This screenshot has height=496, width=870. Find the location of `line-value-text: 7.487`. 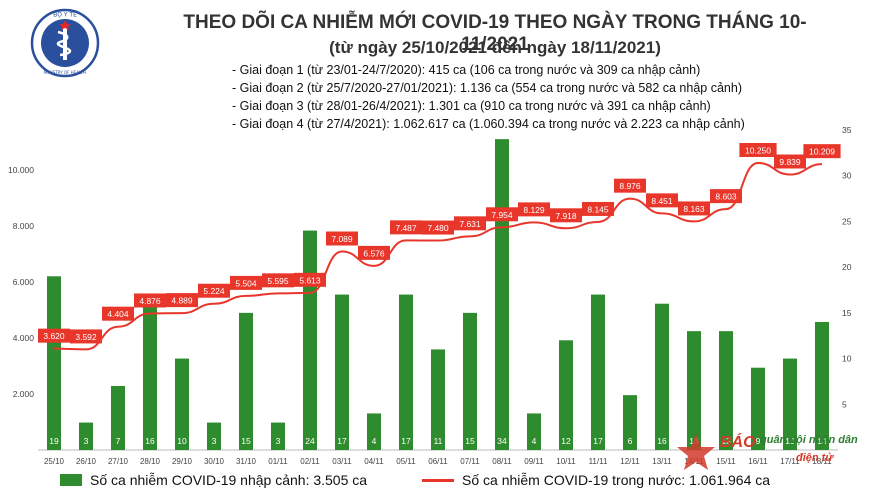

line-value-text: 7.487 is located at coordinates (406, 228).